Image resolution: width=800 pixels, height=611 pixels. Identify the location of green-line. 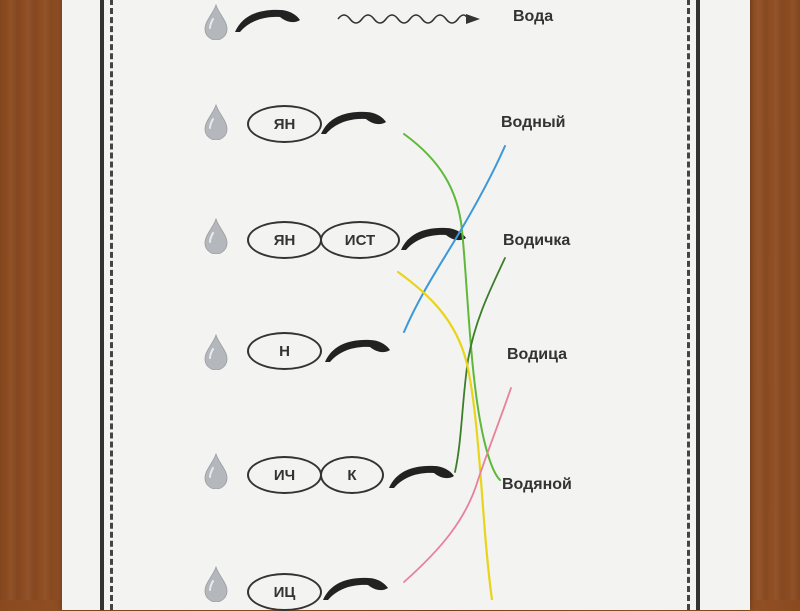
(452, 307).